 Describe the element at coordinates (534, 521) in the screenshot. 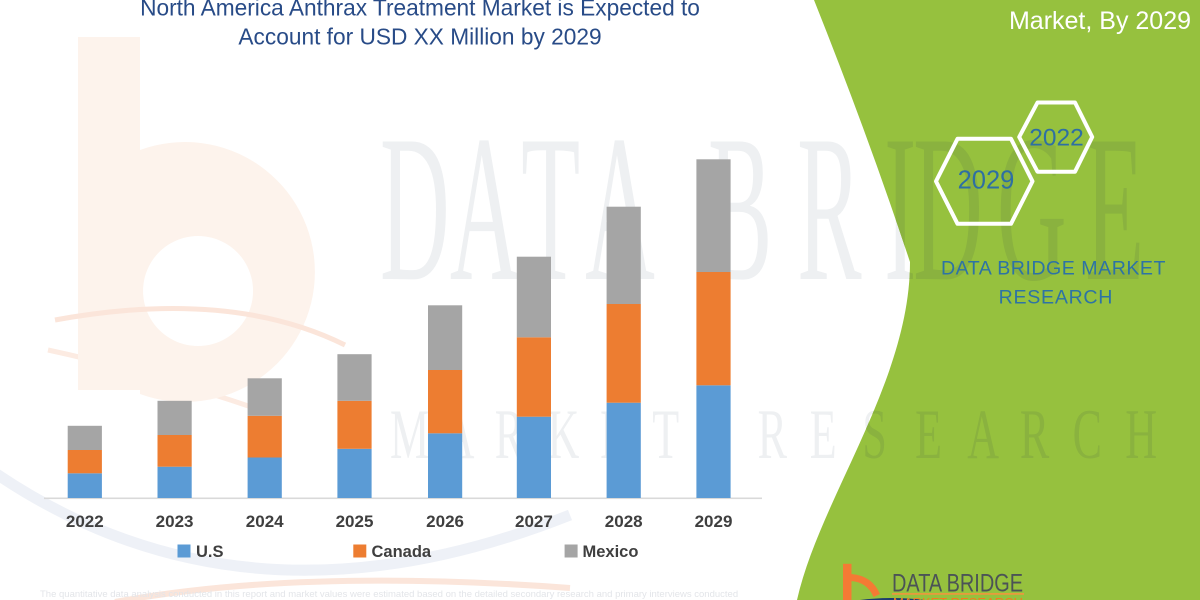

I see `svg-text: 2027` at that location.